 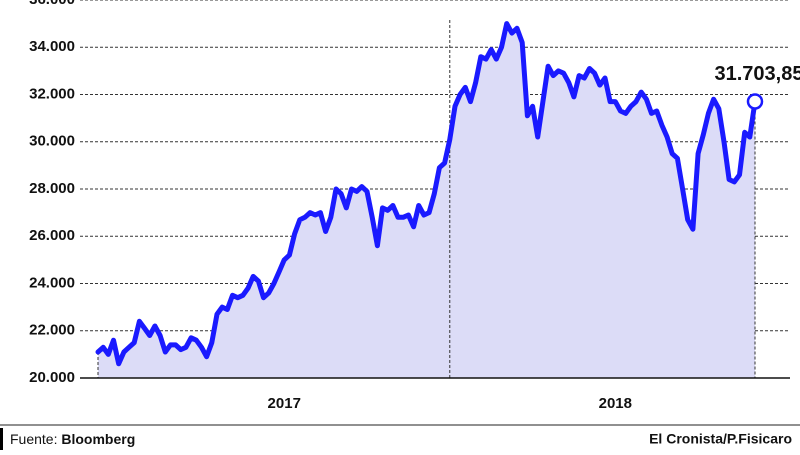 I want to click on source: Bloomberg, so click(x=98, y=439).